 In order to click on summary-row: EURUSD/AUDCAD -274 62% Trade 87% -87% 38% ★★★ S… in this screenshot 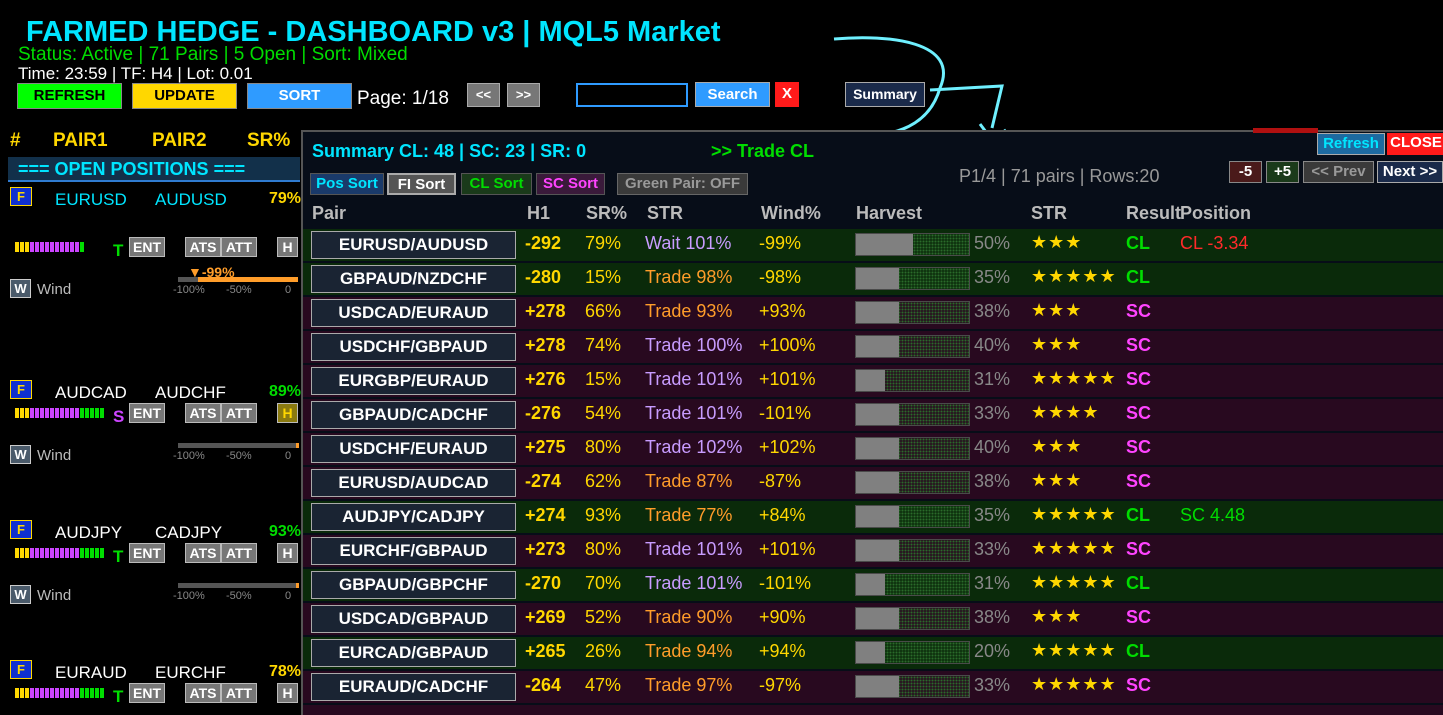, I will do `click(873, 483)`.